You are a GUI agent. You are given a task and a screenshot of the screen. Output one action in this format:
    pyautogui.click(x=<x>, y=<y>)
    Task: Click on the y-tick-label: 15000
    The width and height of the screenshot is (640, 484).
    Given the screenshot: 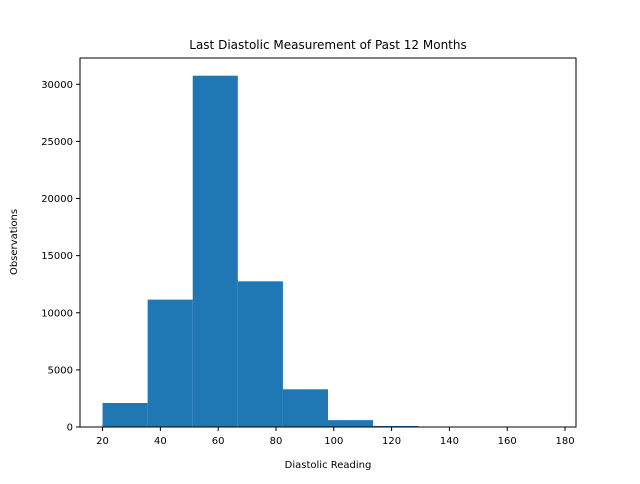 What is the action you would take?
    pyautogui.click(x=57, y=256)
    